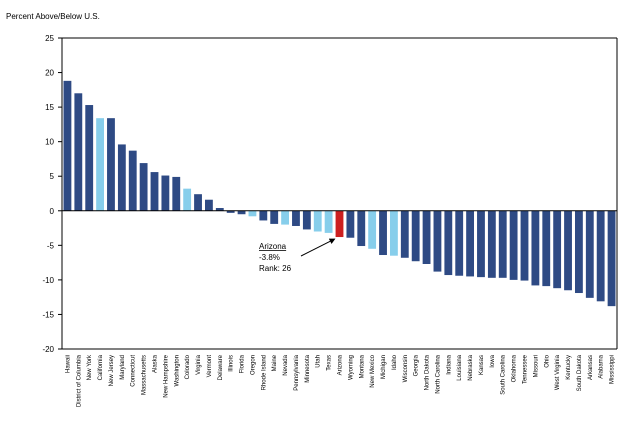 Image resolution: width=640 pixels, height=433 pixels. What do you see at coordinates (53, 16) in the screenshot?
I see `y-axis-title: Percent Above/Below U.S.` at bounding box center [53, 16].